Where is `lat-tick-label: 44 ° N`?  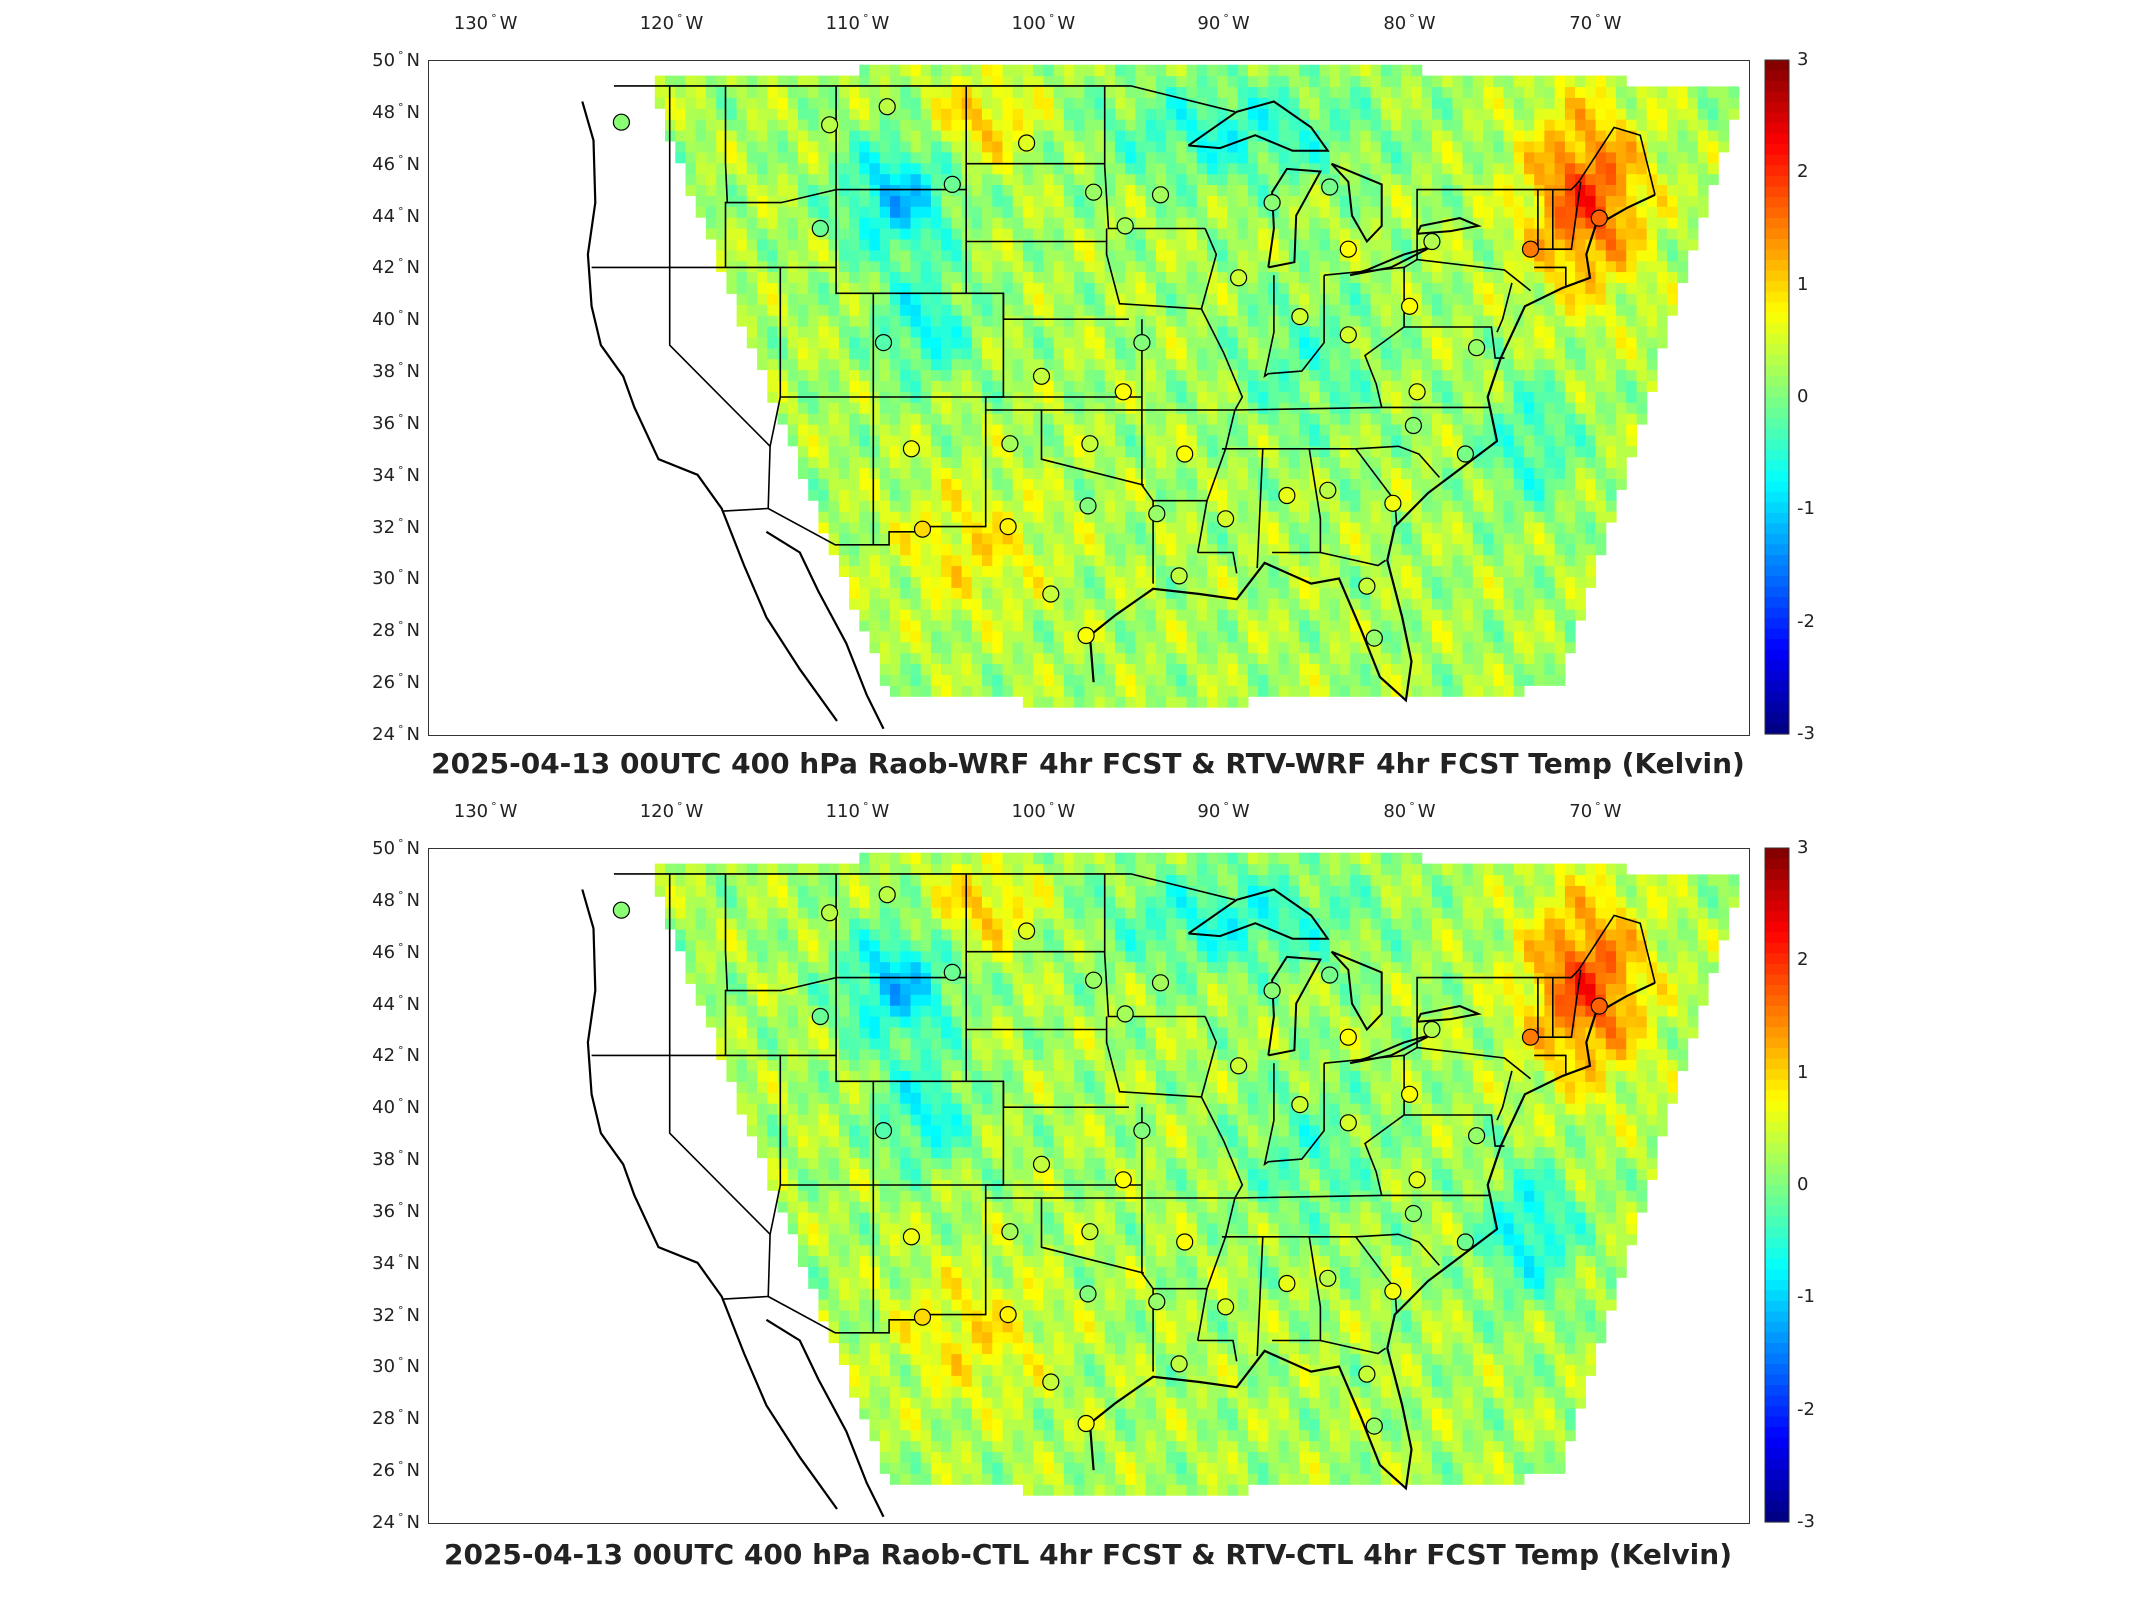 lat-tick-label: 44 ° N is located at coordinates (396, 1003).